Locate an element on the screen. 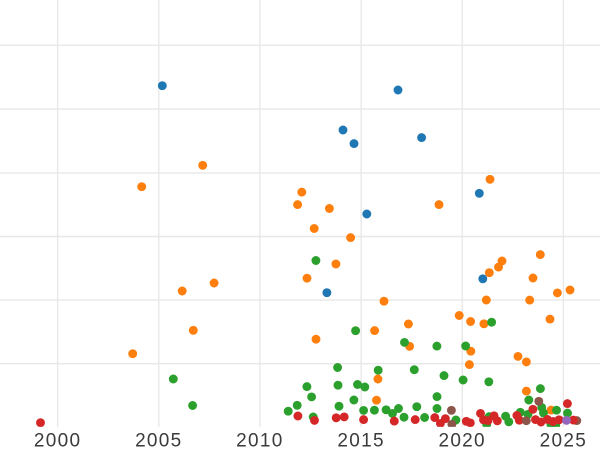  svg-text: 2020 is located at coordinates (461, 441).